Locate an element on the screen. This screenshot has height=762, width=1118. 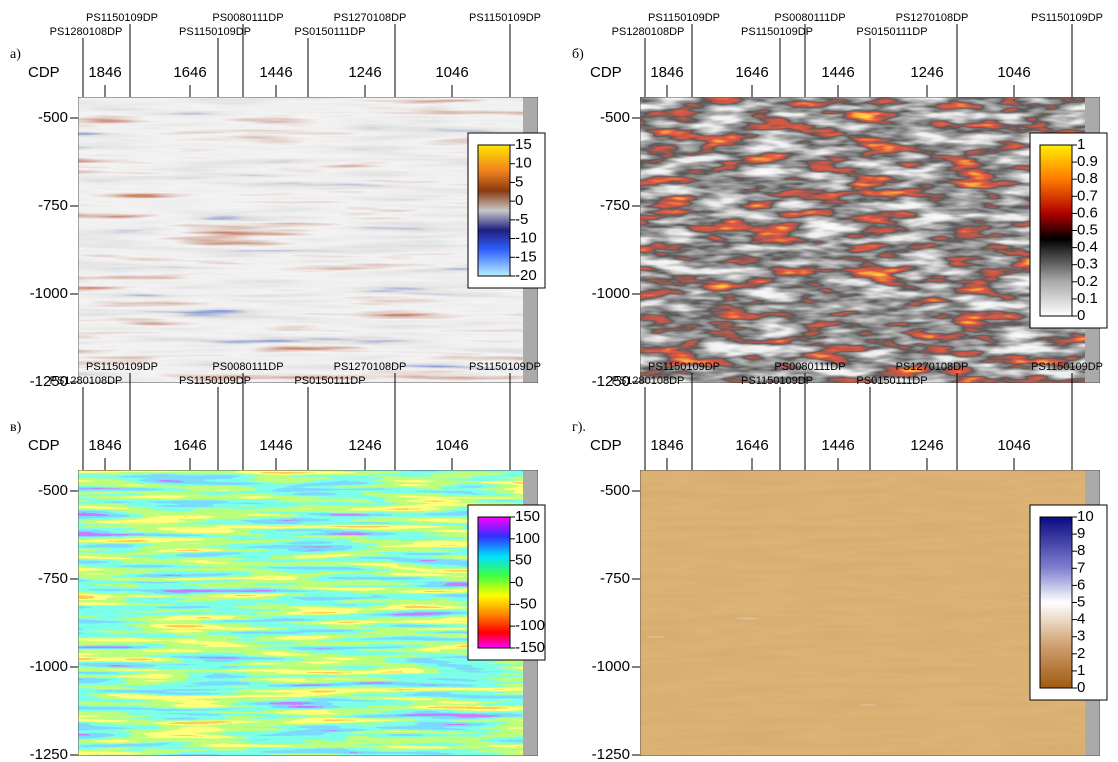
colorbar-tick-label: 15 is located at coordinates (523, 144).